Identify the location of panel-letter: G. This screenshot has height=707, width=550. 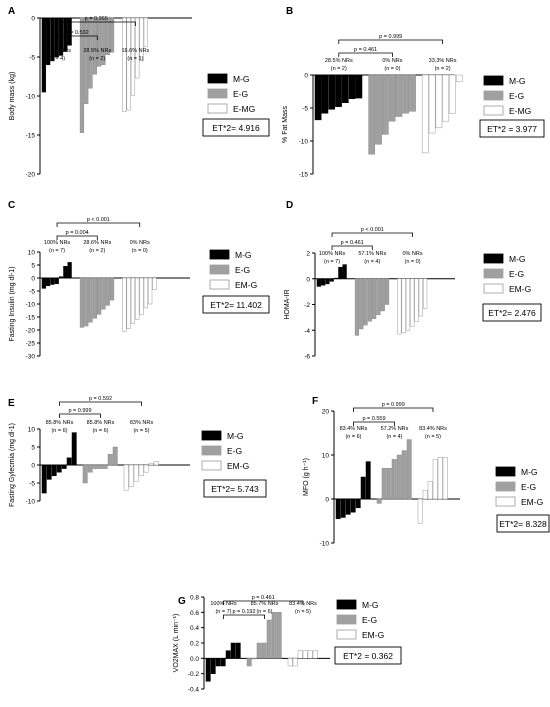
(182, 601).